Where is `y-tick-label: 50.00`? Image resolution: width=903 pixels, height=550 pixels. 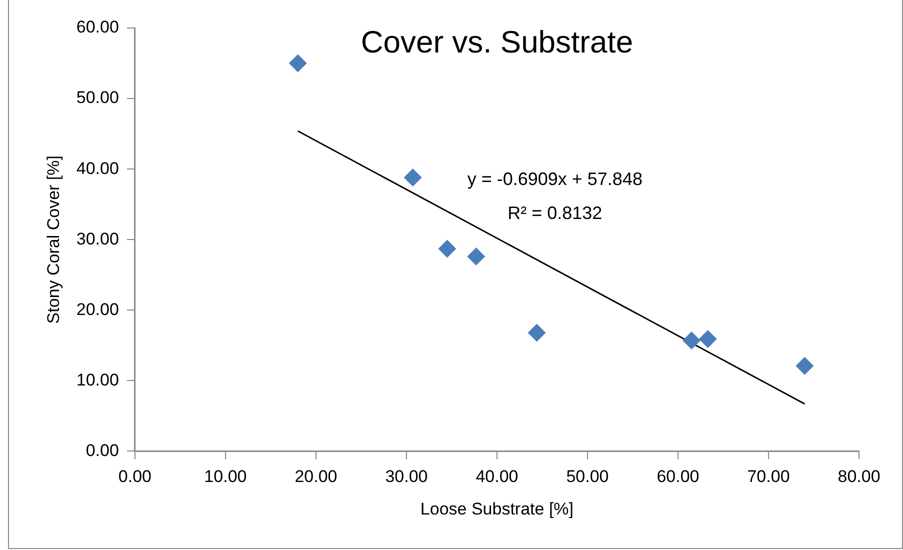
y-tick-label: 50.00 is located at coordinates (97, 98).